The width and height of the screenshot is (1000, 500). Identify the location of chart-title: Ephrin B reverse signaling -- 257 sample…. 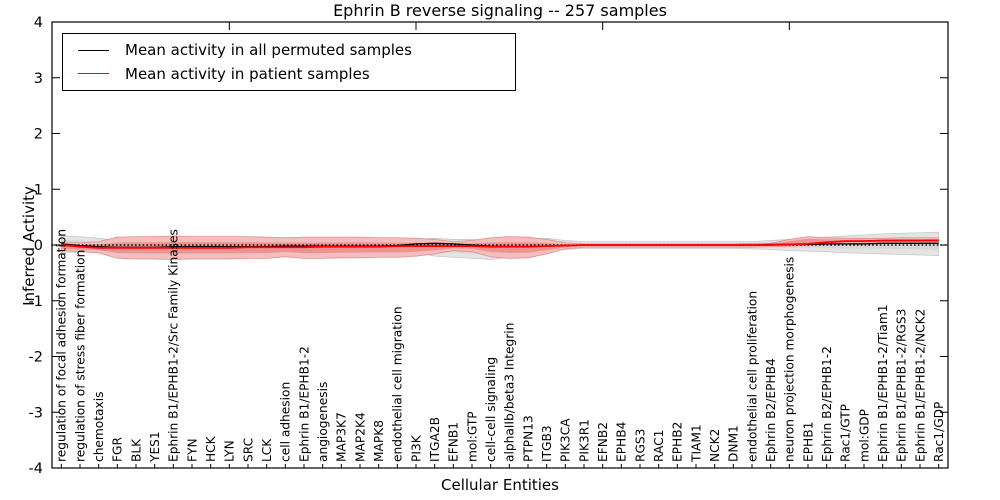
(500, 10).